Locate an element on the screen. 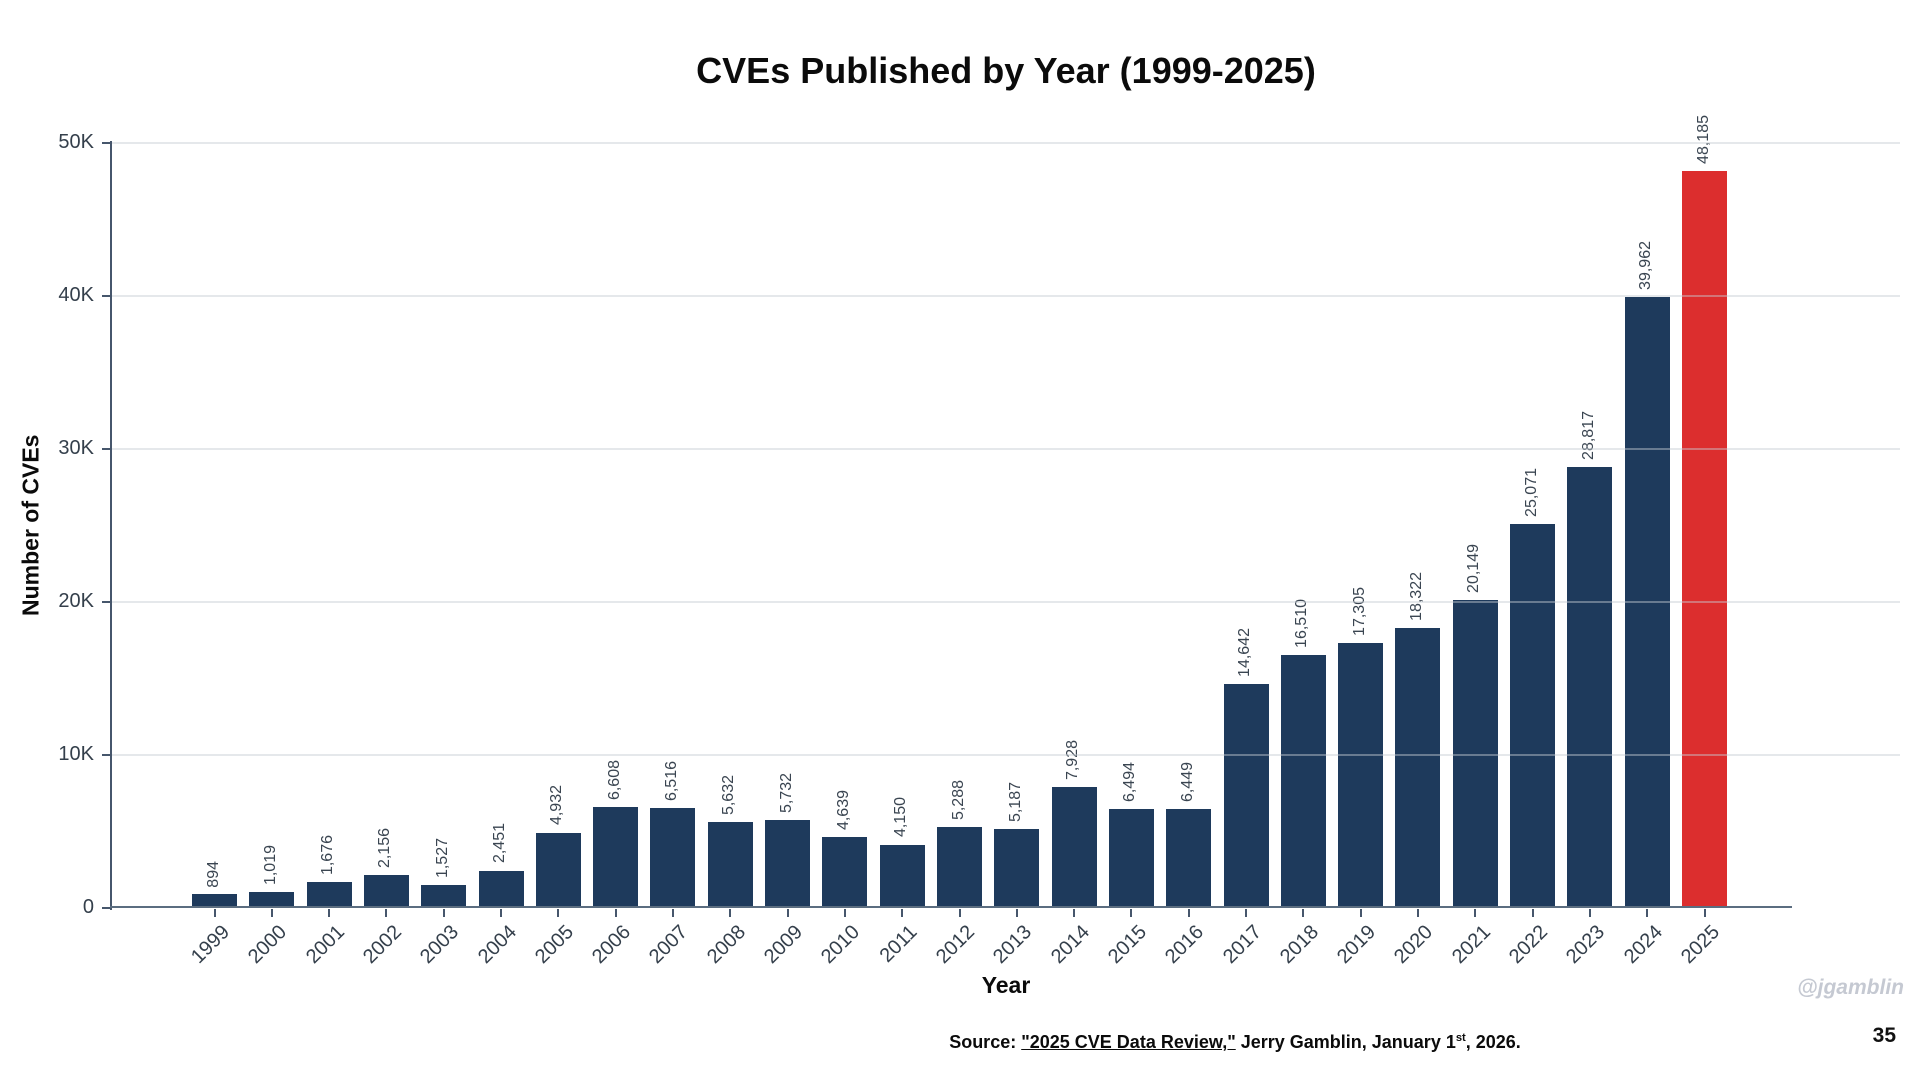 The height and width of the screenshot is (1080, 1920). y-tick-label: 20K is located at coordinates (76, 601).